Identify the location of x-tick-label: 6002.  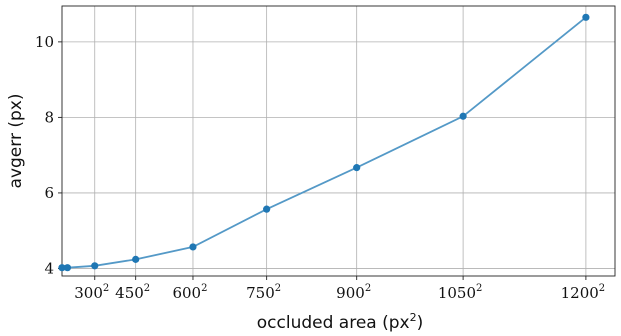
(189, 292).